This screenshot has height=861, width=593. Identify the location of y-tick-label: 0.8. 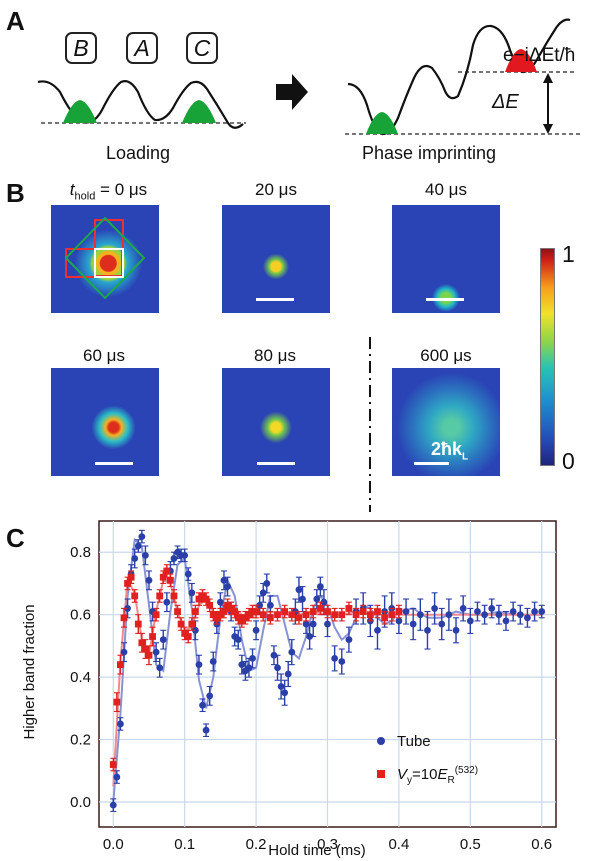
(80, 552).